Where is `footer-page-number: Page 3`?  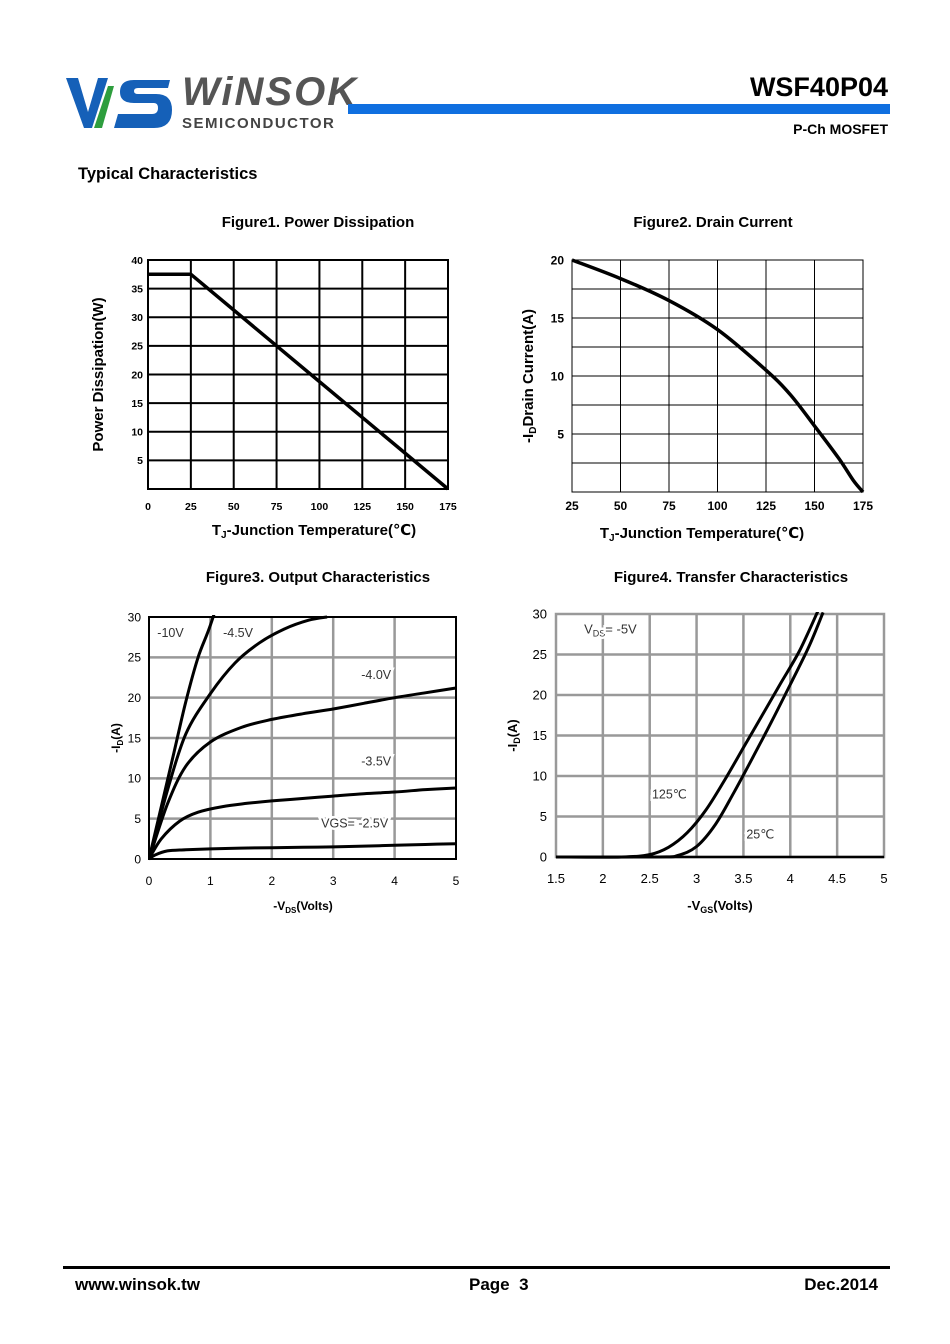
footer-page-number: Page 3 is located at coordinates (499, 1284).